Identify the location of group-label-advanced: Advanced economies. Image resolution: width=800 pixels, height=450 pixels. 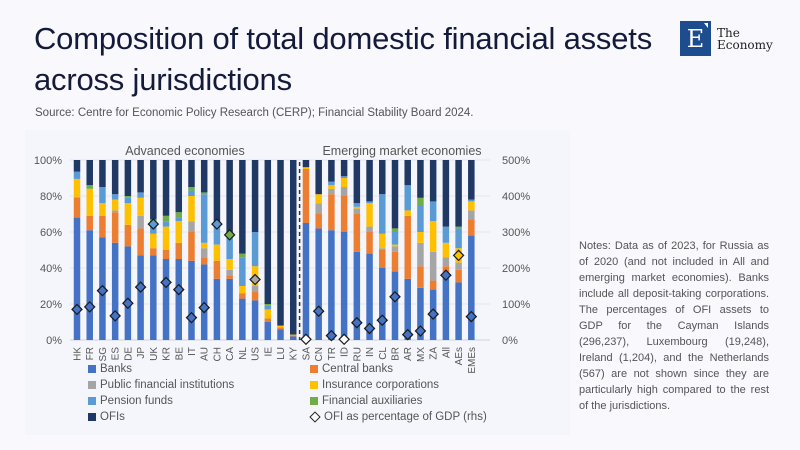
(185, 151).